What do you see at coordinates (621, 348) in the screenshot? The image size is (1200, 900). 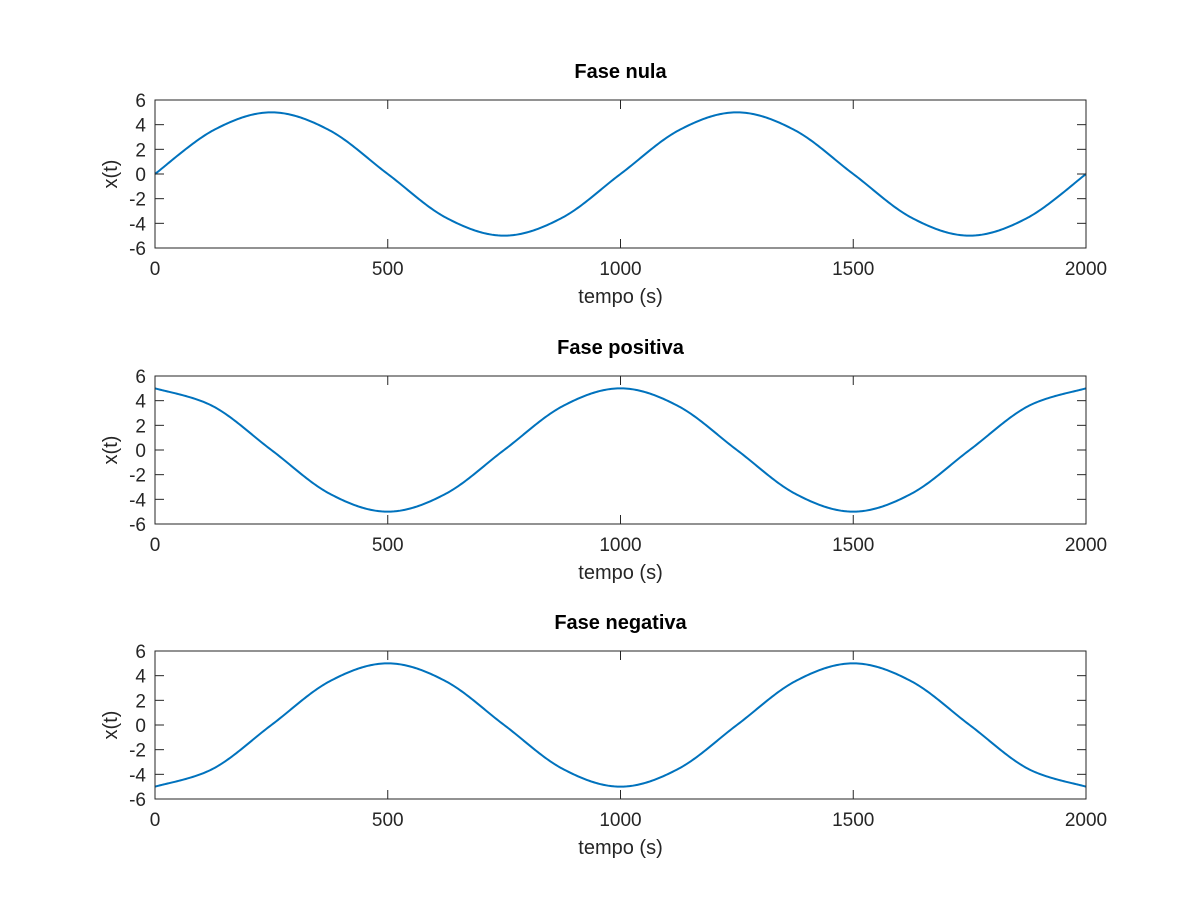 I see `chart-title: Fase positiva` at bounding box center [621, 348].